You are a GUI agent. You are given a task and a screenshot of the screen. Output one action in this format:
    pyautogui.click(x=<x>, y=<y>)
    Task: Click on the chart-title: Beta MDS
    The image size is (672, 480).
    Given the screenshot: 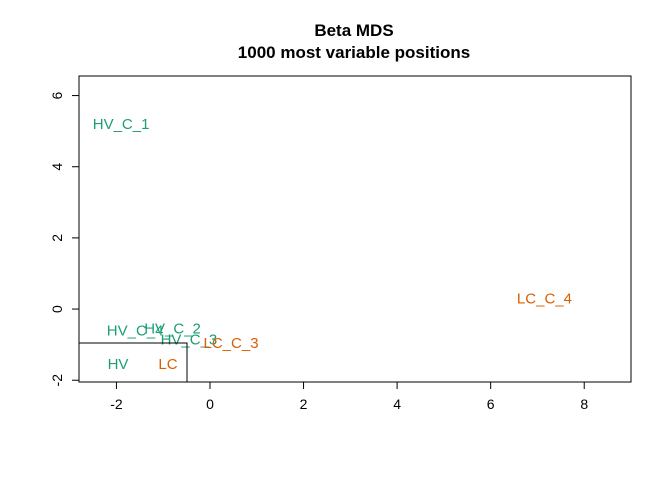 What is the action you would take?
    pyautogui.click(x=353, y=30)
    